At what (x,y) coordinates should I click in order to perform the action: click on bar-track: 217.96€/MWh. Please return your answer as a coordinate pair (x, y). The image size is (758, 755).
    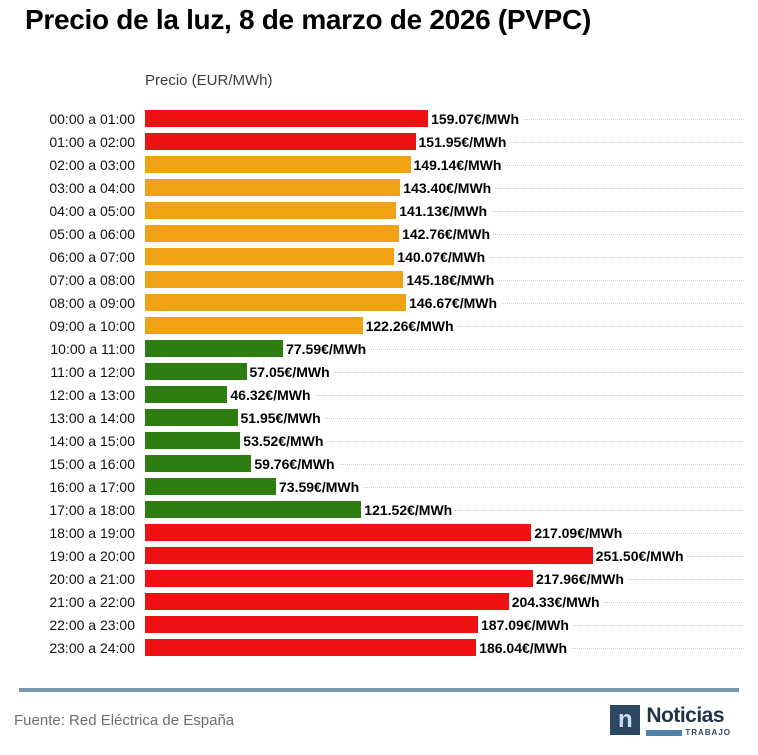
    Looking at the image, I should click on (444, 578).